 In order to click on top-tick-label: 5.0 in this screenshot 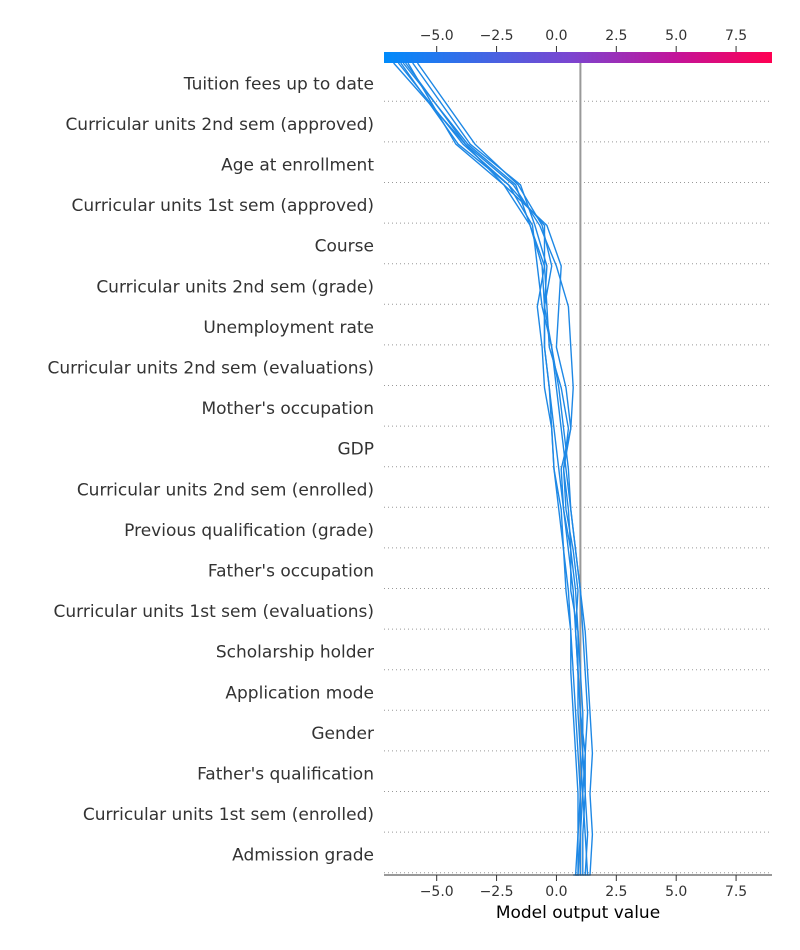, I will do `click(676, 36)`.